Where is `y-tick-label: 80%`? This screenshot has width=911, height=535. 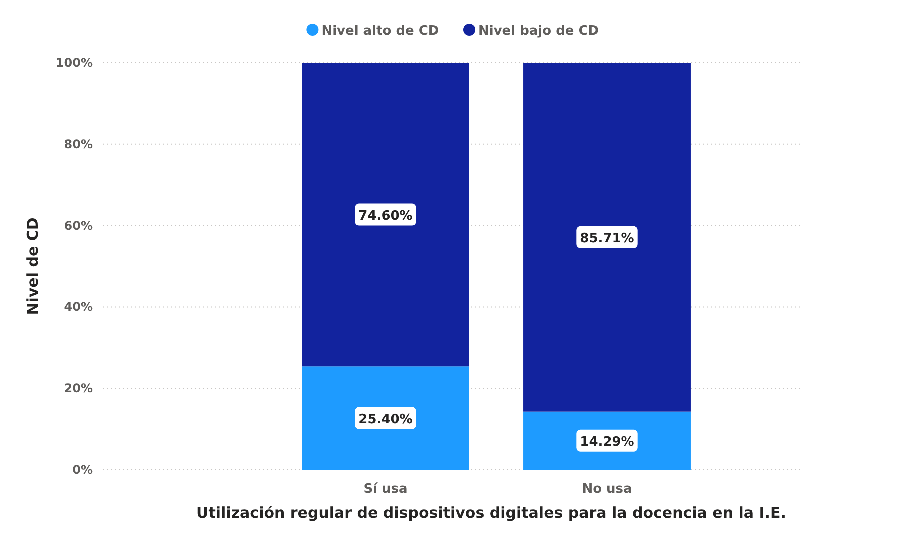 y-tick-label: 80% is located at coordinates (78, 144).